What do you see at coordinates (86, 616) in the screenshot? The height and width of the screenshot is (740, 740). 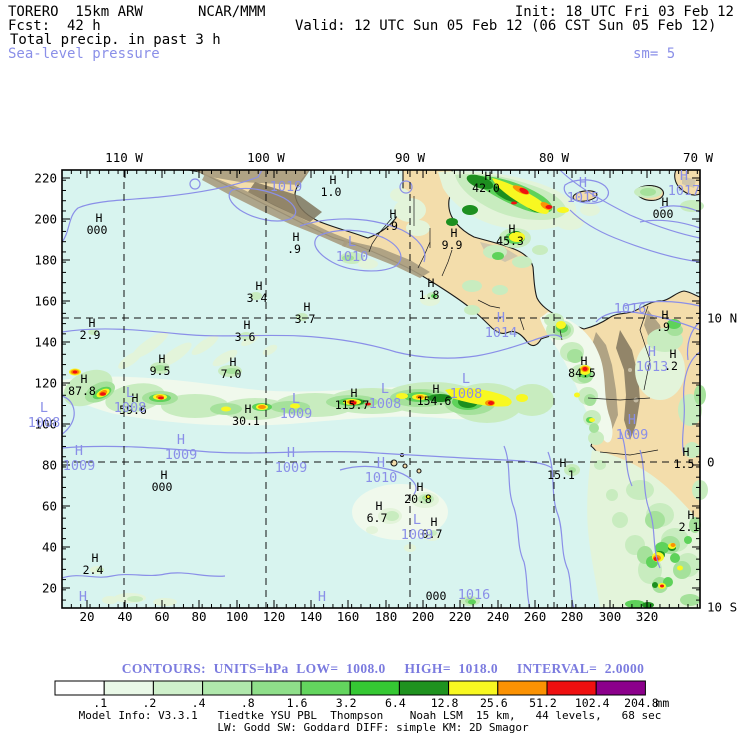 I see `x-axis-tick-label: 20` at bounding box center [86, 616].